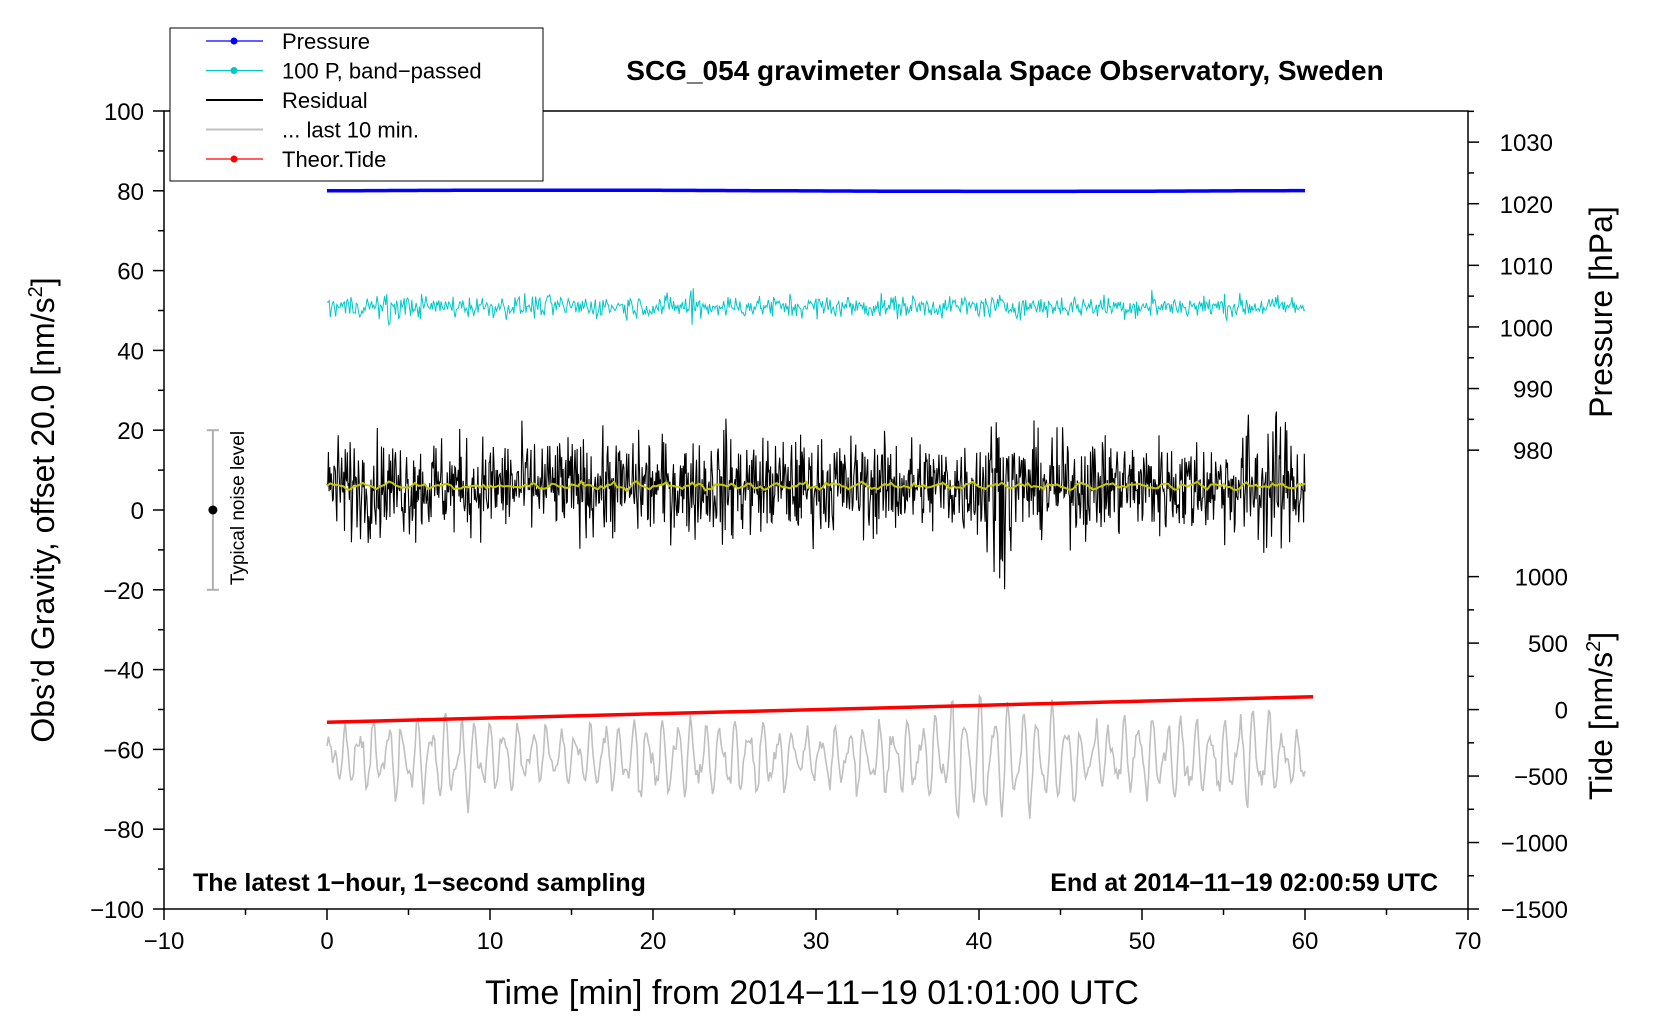 The height and width of the screenshot is (1020, 1660). What do you see at coordinates (213, 510) in the screenshot?
I see `noise-level-dot` at bounding box center [213, 510].